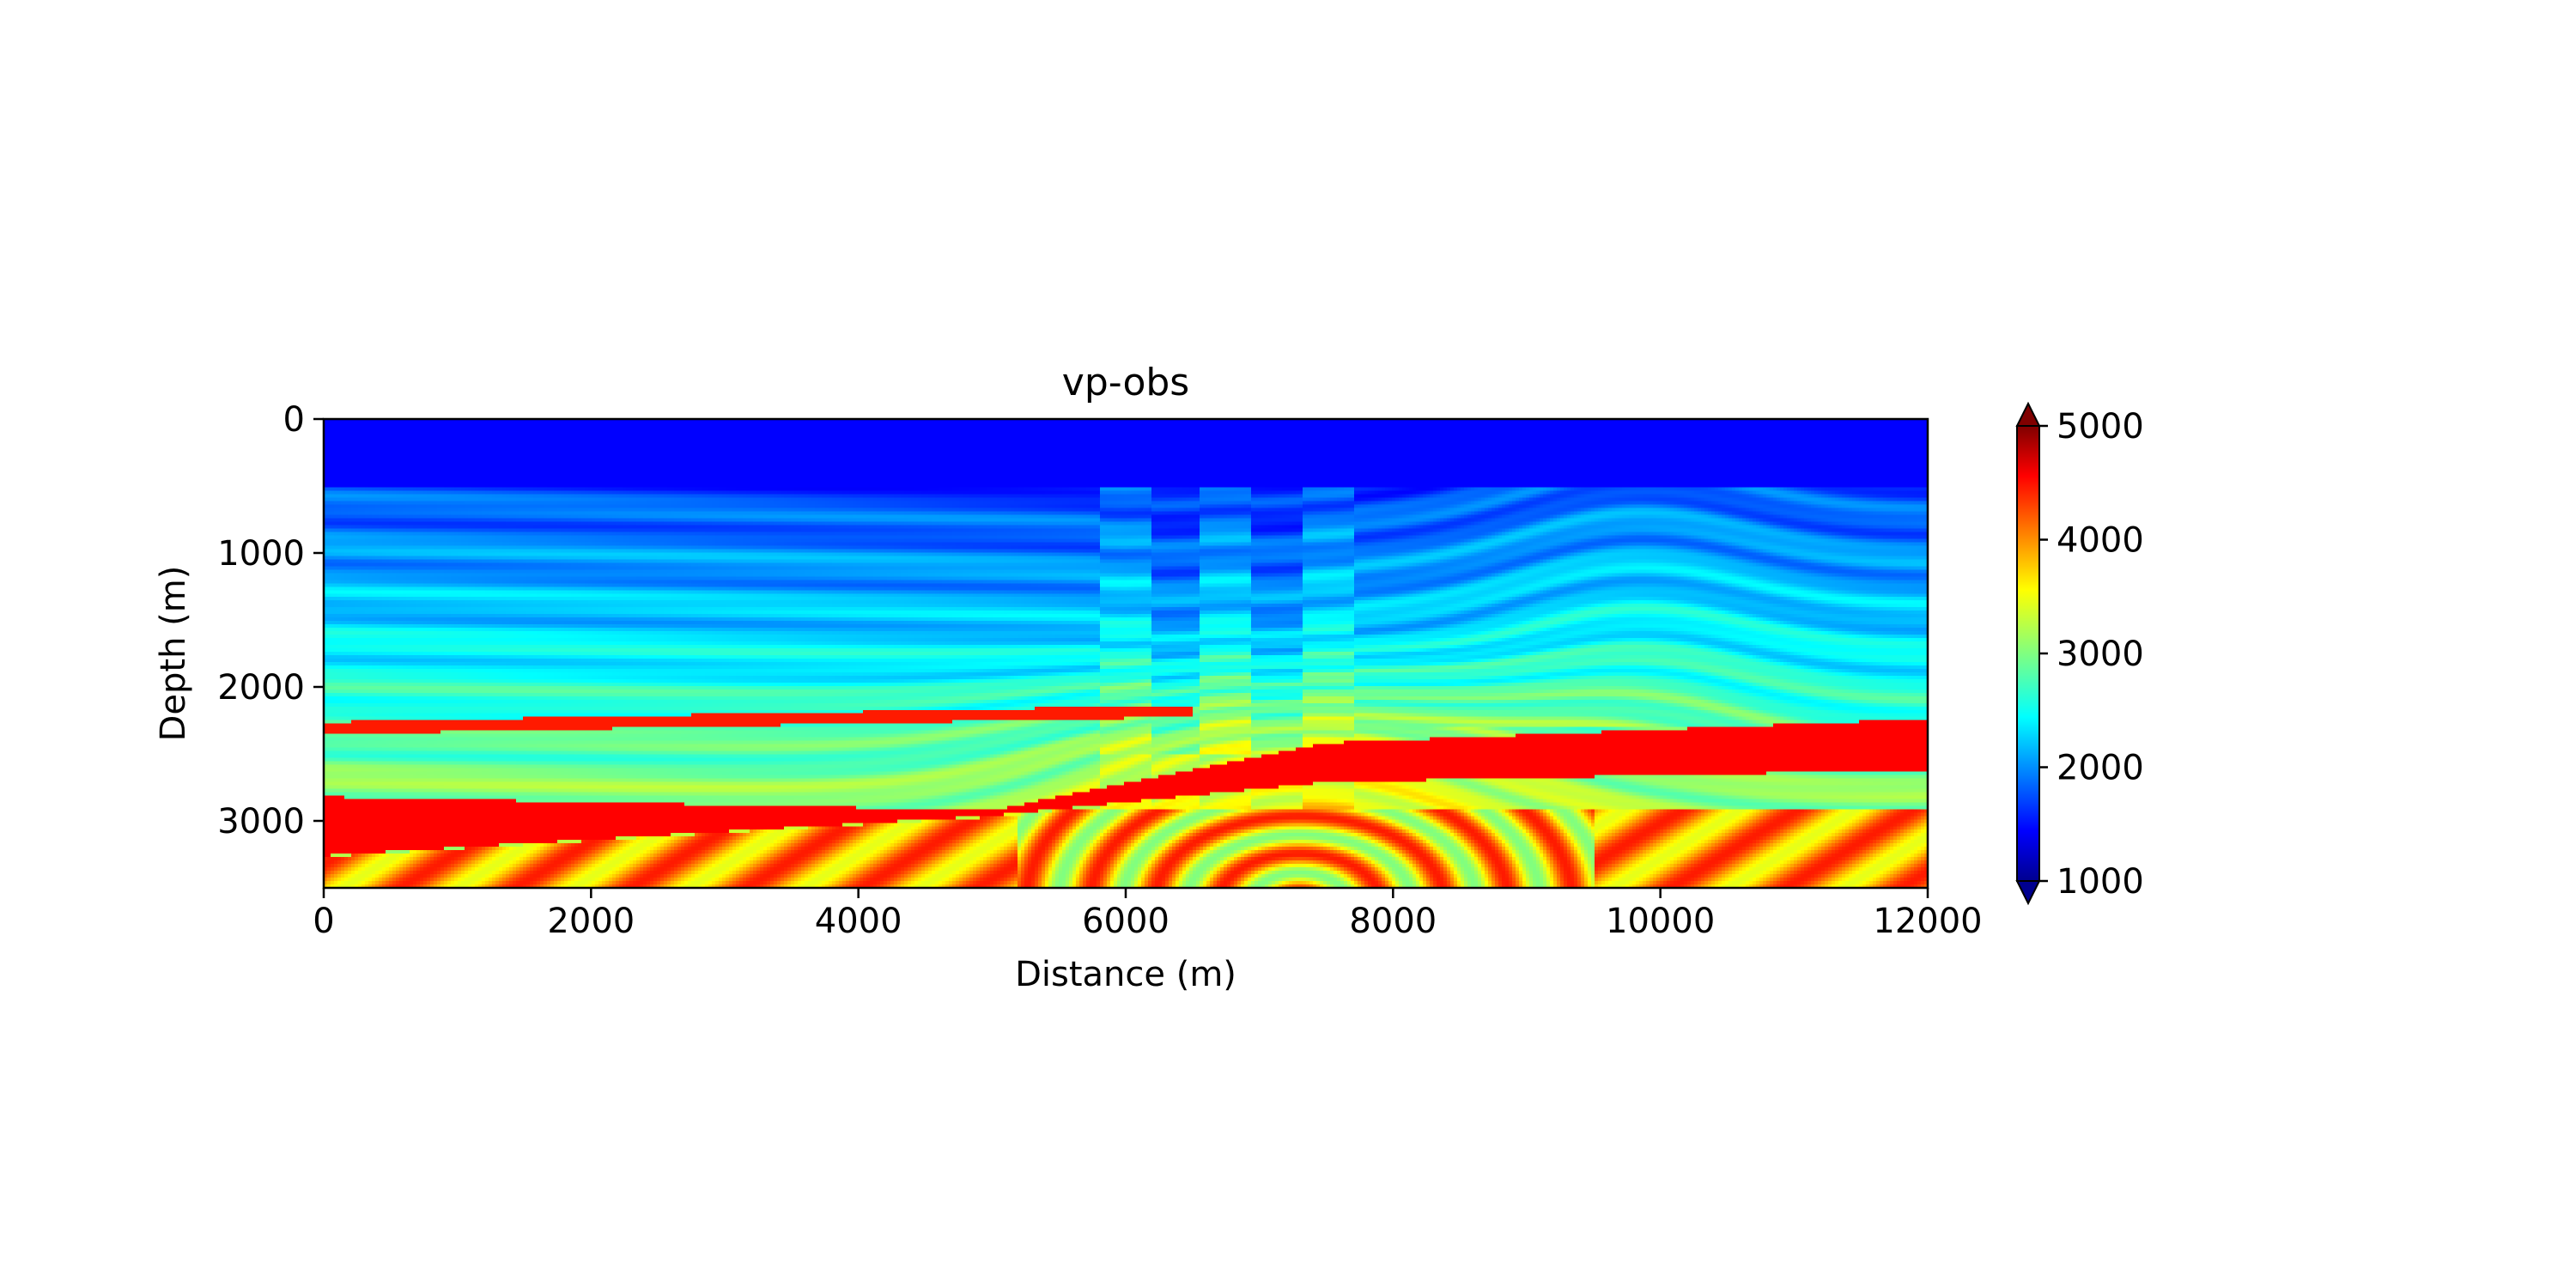 The height and width of the screenshot is (1288, 2576). Describe the element at coordinates (174, 654) in the screenshot. I see `y-axis-label: Depth (m)` at that location.